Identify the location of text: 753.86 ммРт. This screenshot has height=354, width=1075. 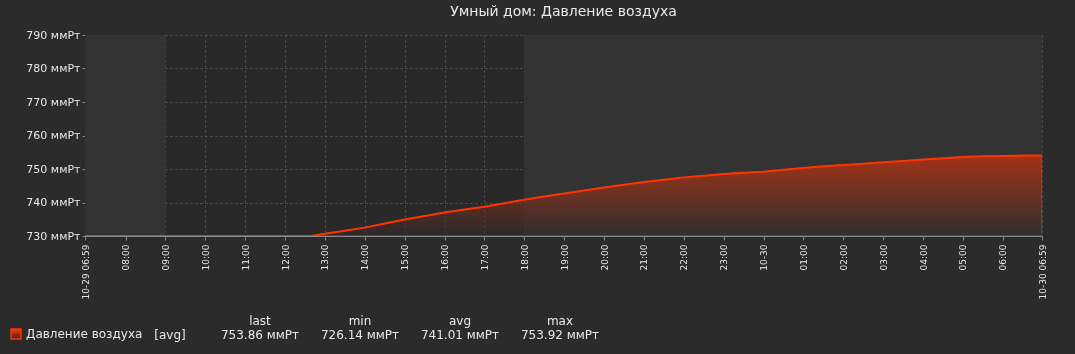
(260, 335).